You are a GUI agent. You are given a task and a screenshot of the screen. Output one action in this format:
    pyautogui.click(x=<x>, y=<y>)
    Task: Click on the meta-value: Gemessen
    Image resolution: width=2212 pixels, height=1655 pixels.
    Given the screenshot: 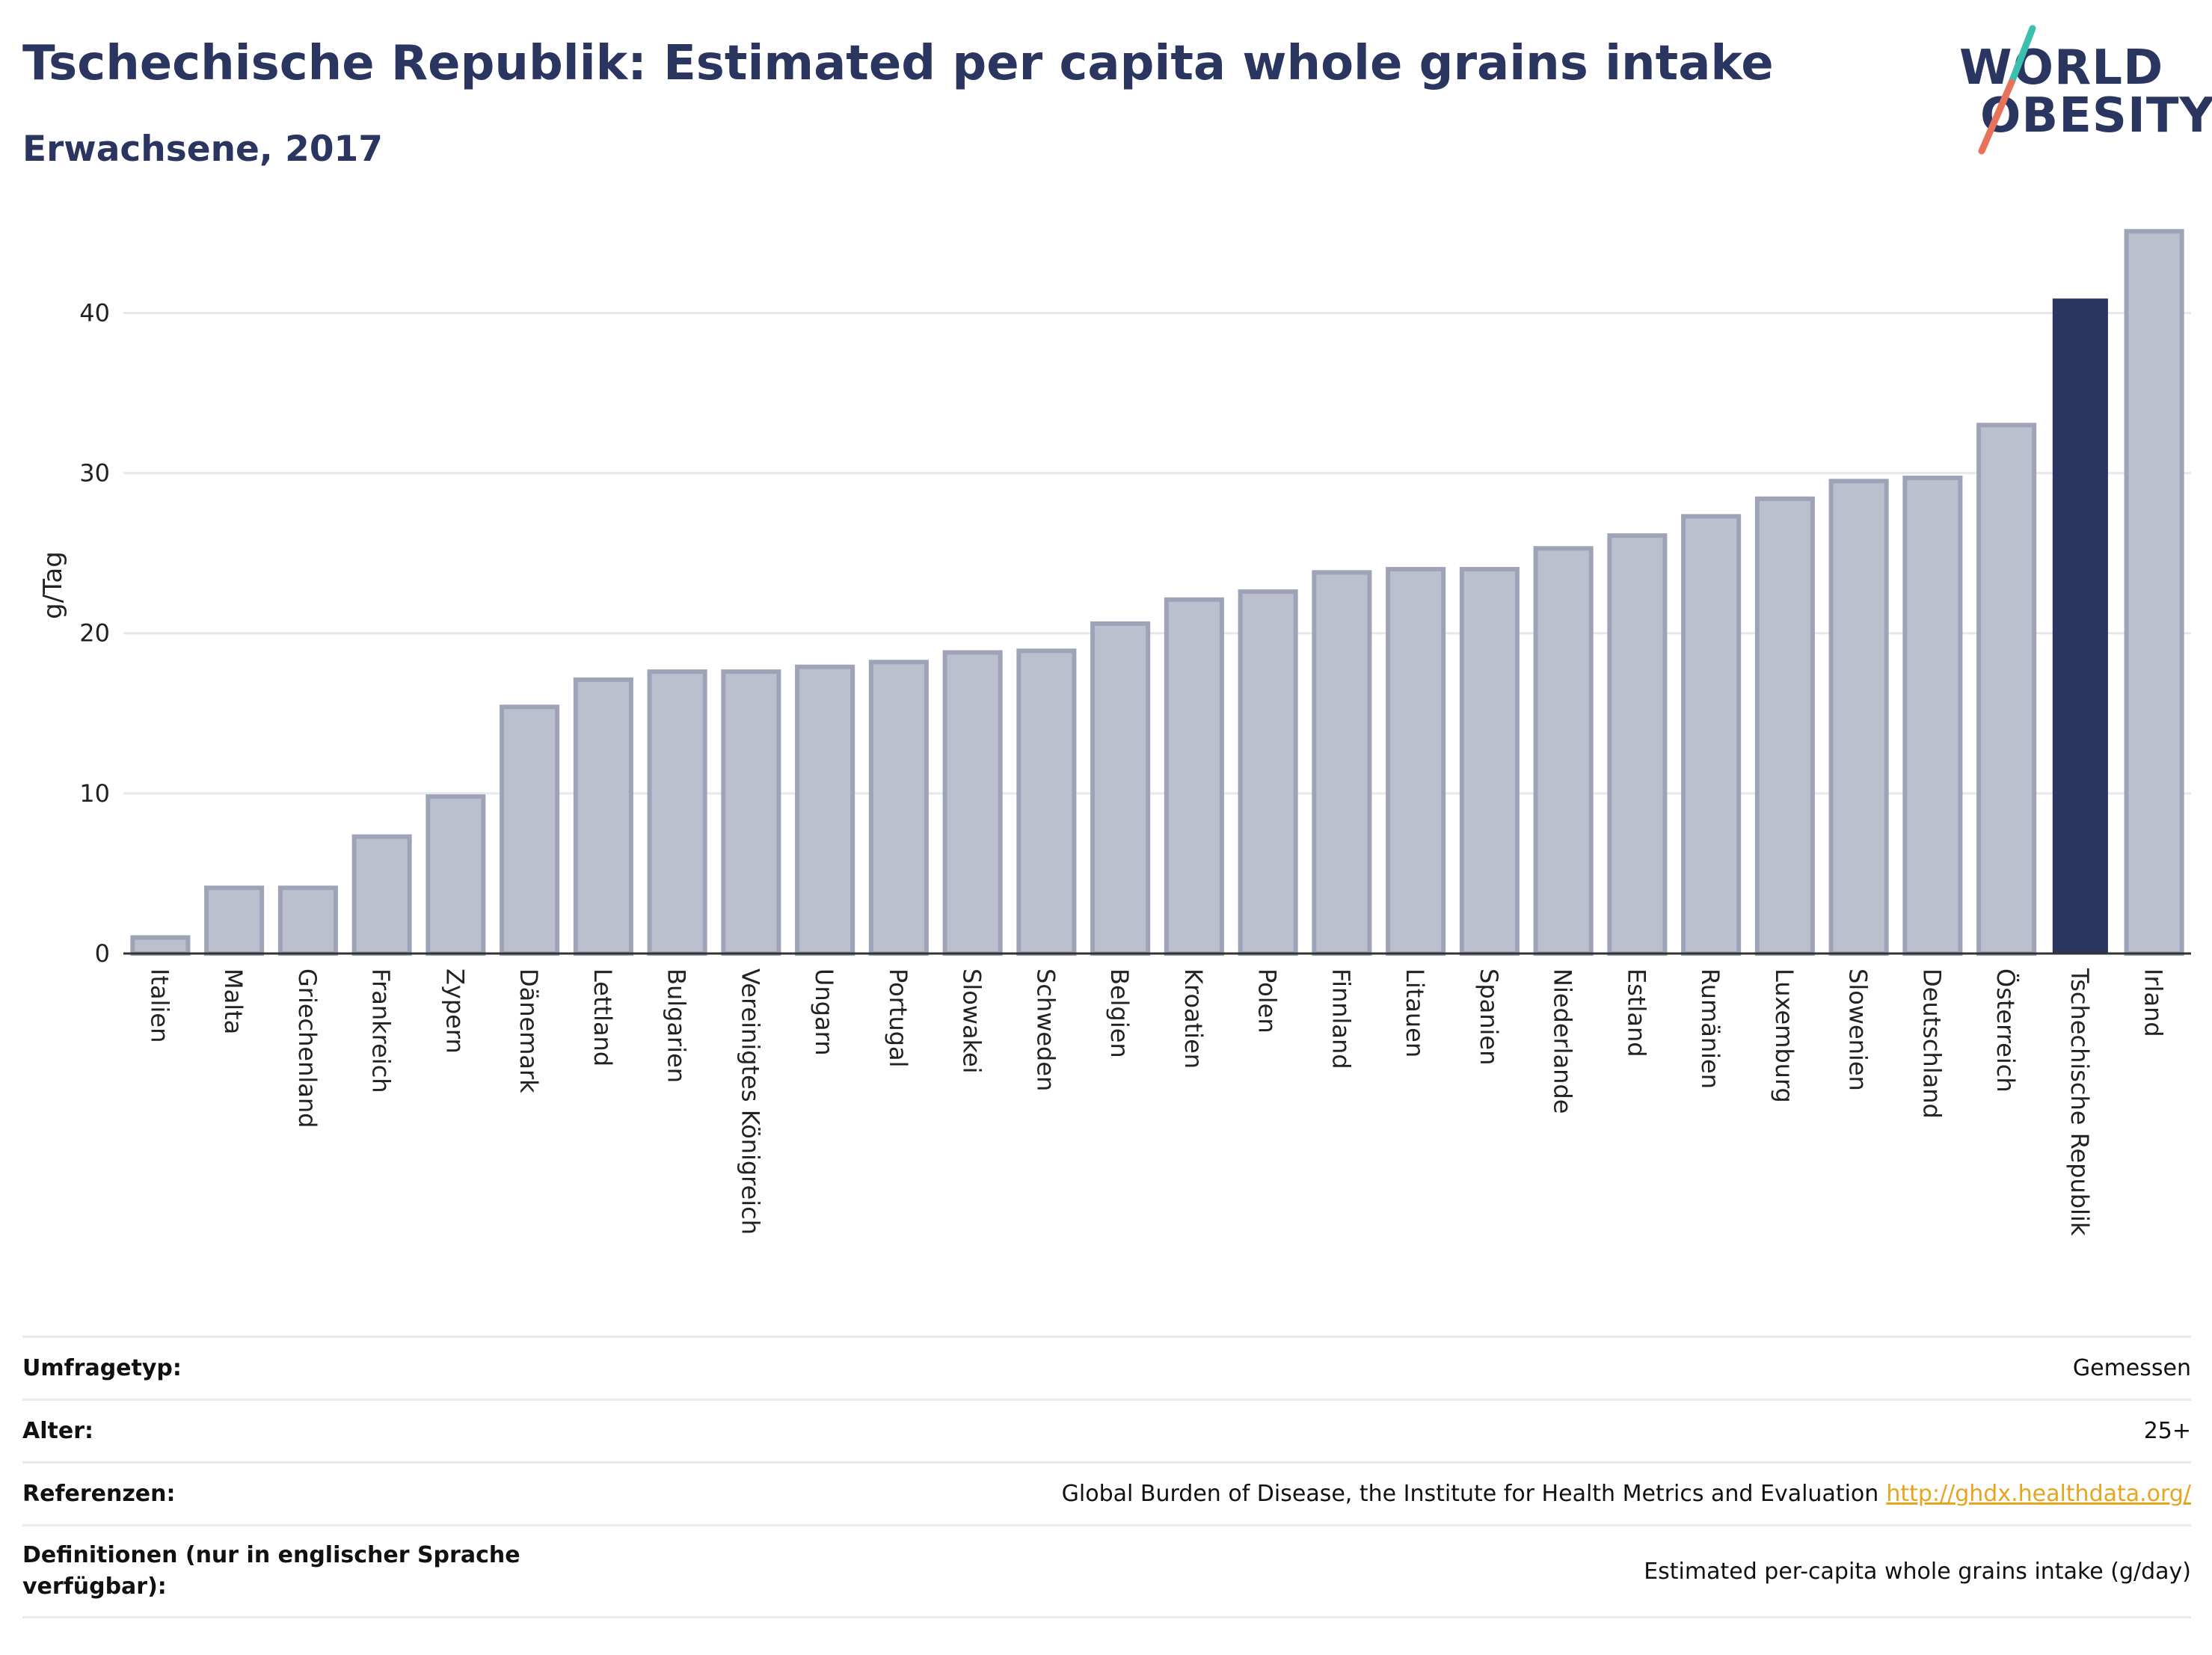 What is the action you would take?
    pyautogui.click(x=2131, y=1368)
    